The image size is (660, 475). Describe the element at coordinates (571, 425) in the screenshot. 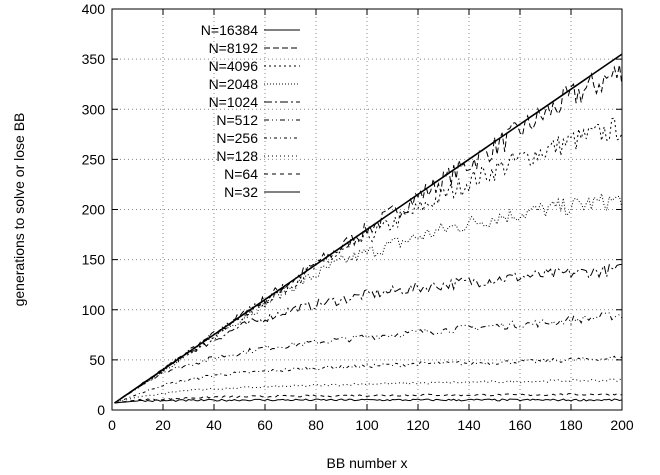

I see `x-tick-label: 180` at that location.